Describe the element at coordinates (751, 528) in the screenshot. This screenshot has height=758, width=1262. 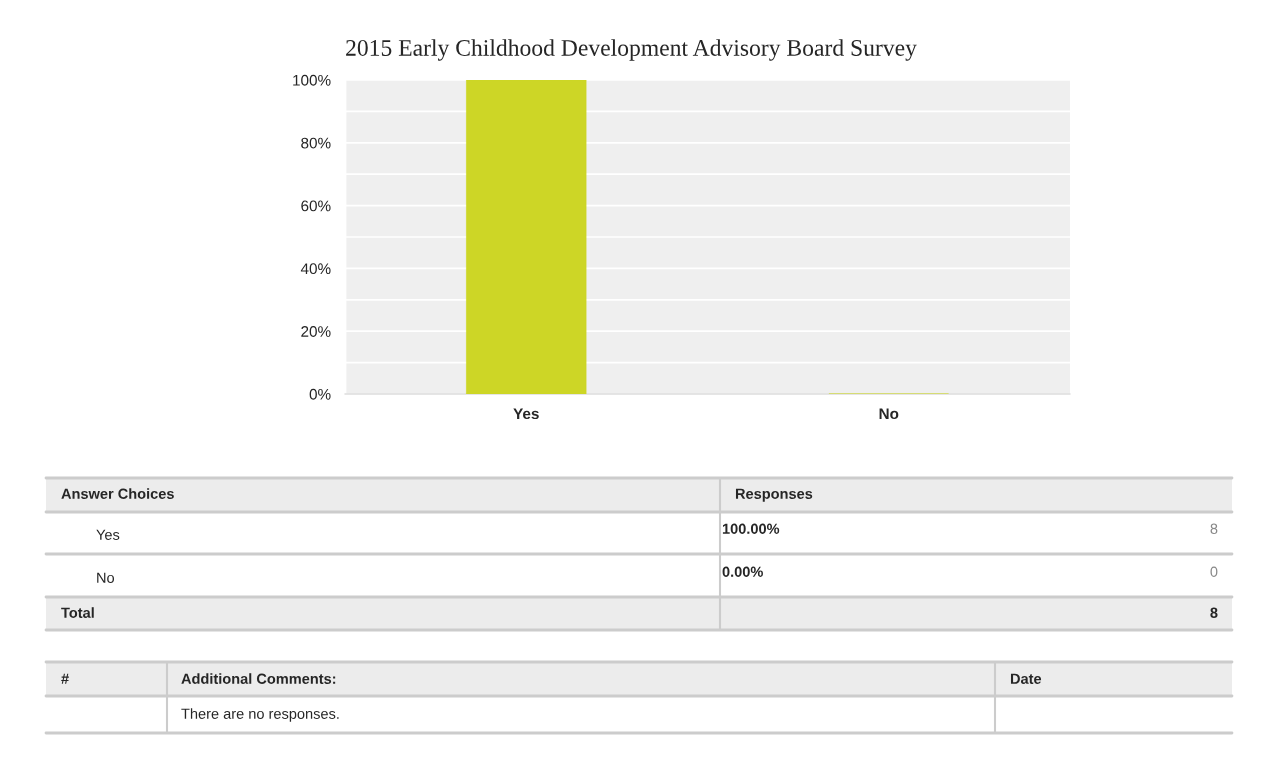
I see `text: 100.00%` at that location.